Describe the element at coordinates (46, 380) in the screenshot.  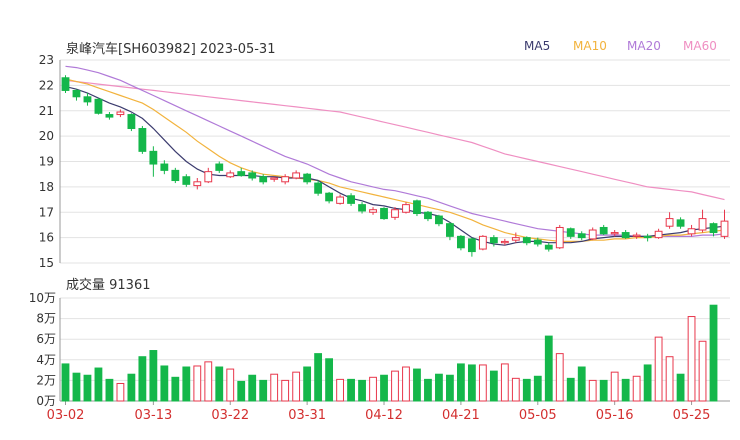
I see `volume-axis-label: 2万` at that location.